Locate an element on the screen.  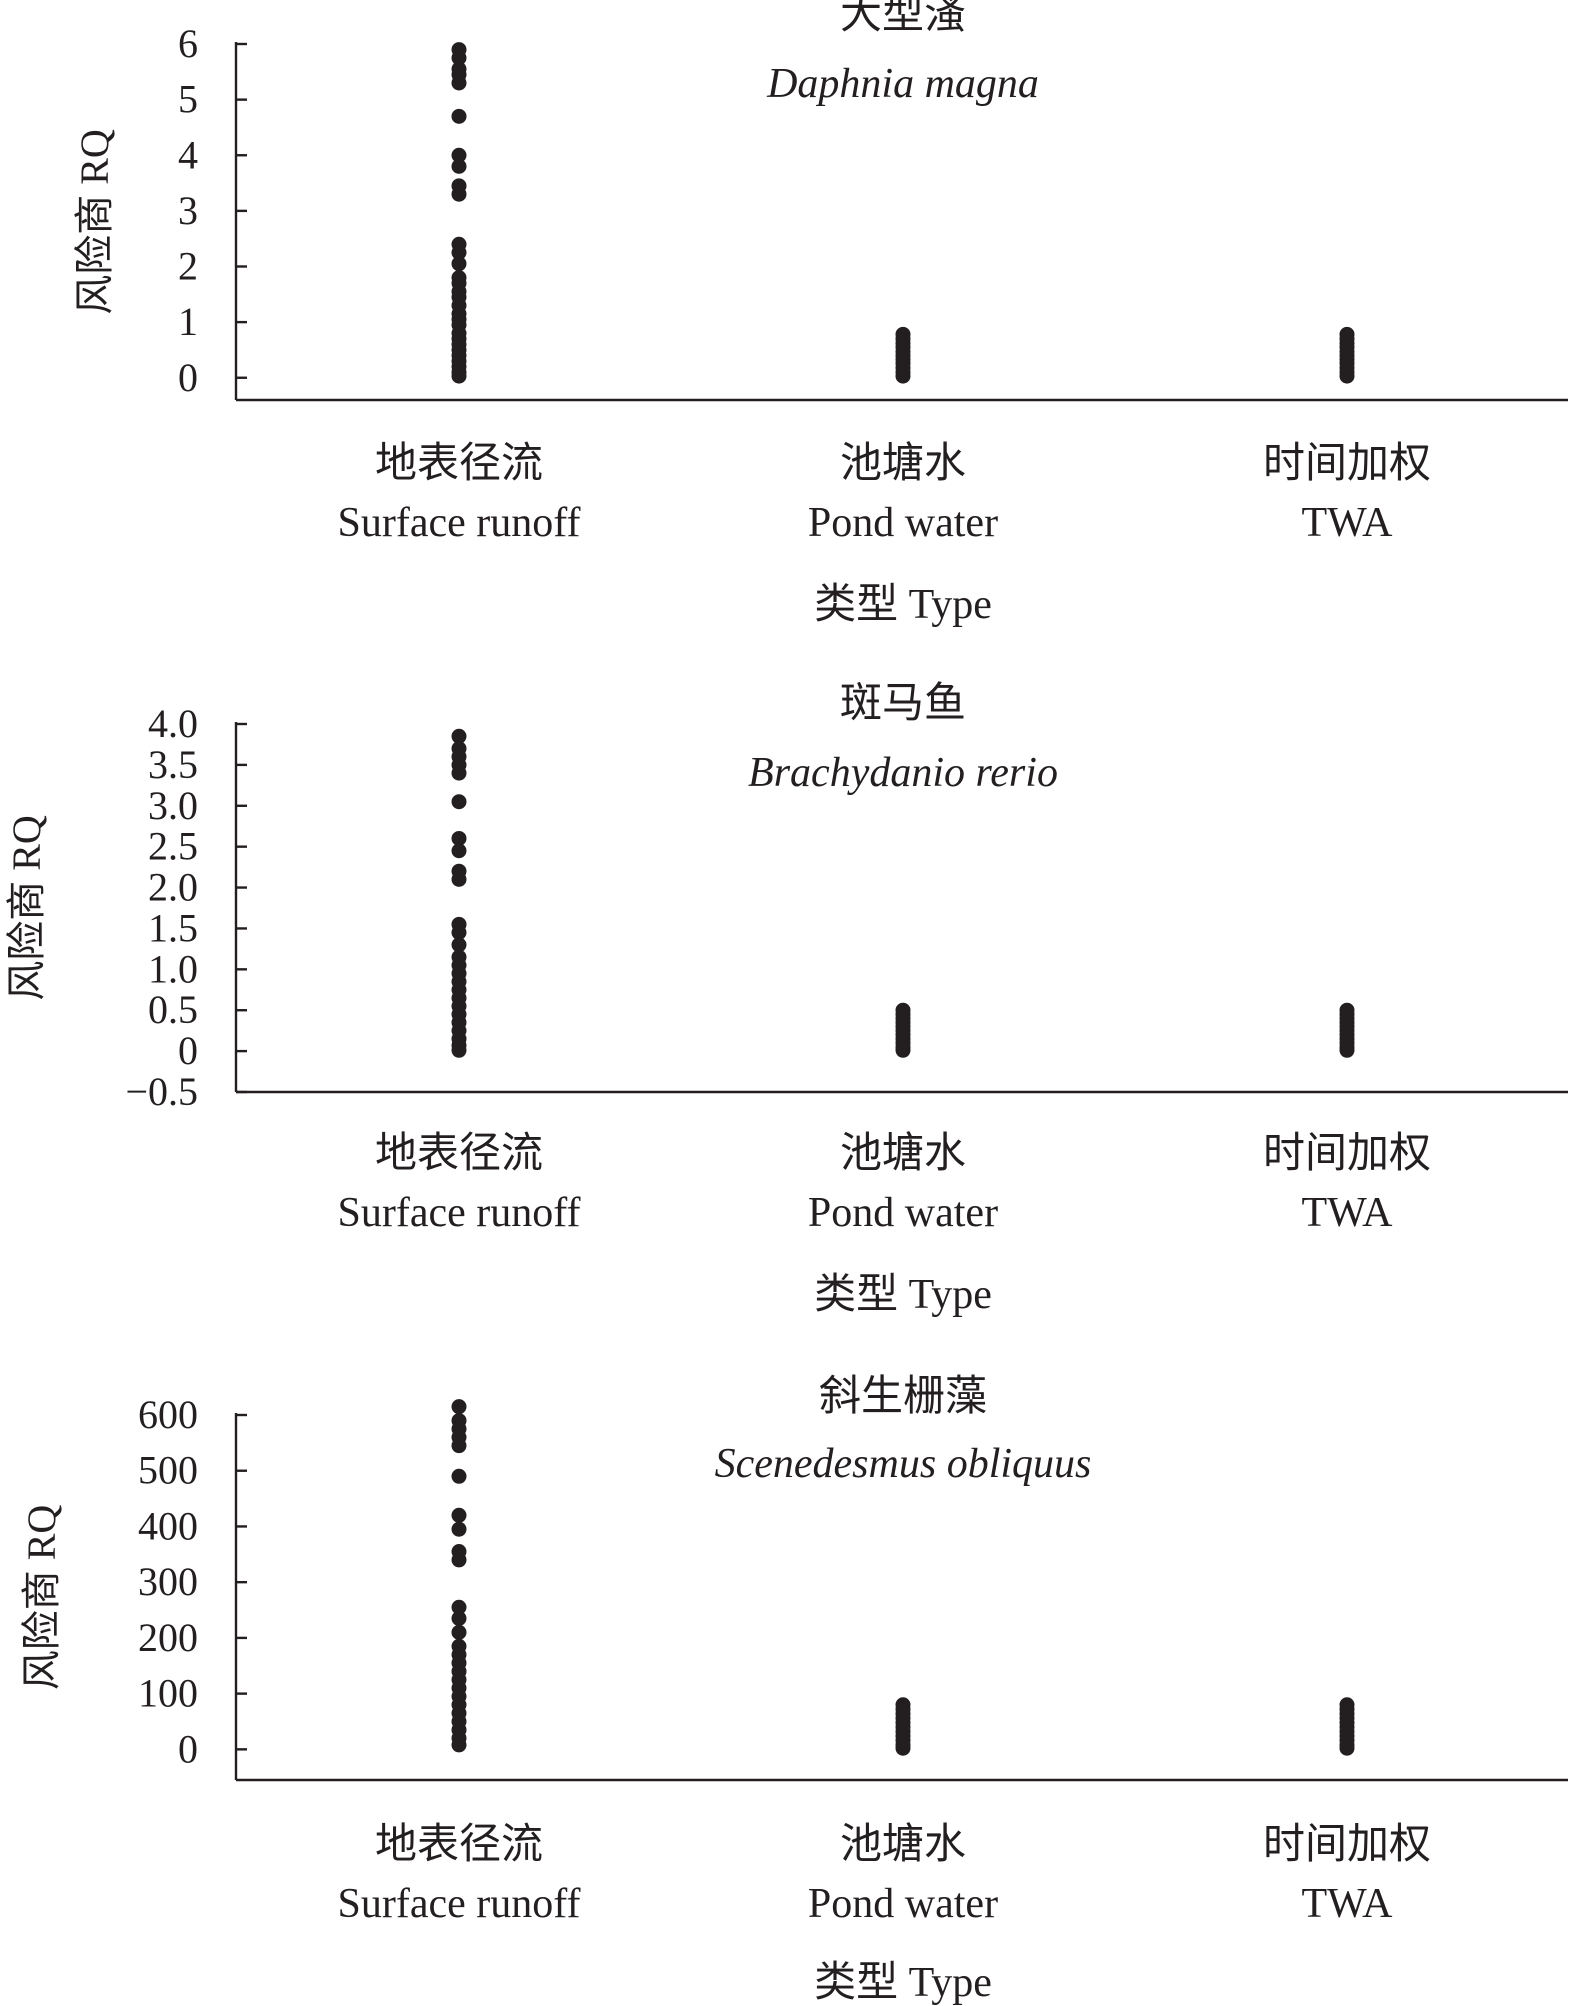
y-tick-label: 3 is located at coordinates (188, 210).